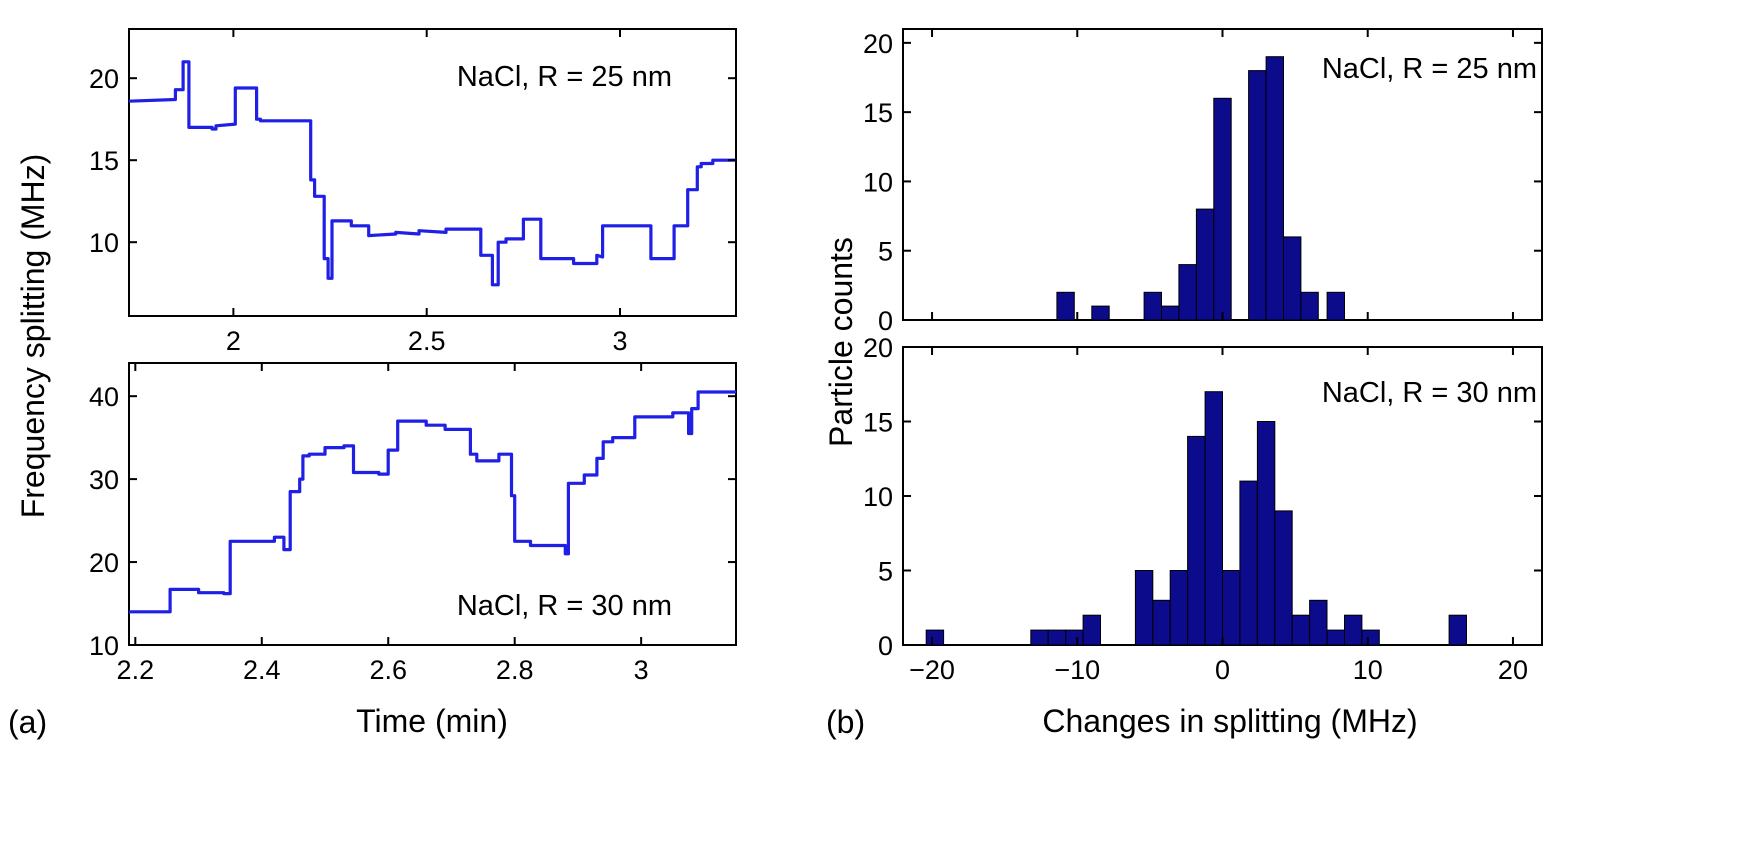 Image resolution: width=1751 pixels, height=845 pixels. Describe the element at coordinates (1429, 393) in the screenshot. I see `annotation-b-bottom: NaCl, R = 30 nm` at that location.